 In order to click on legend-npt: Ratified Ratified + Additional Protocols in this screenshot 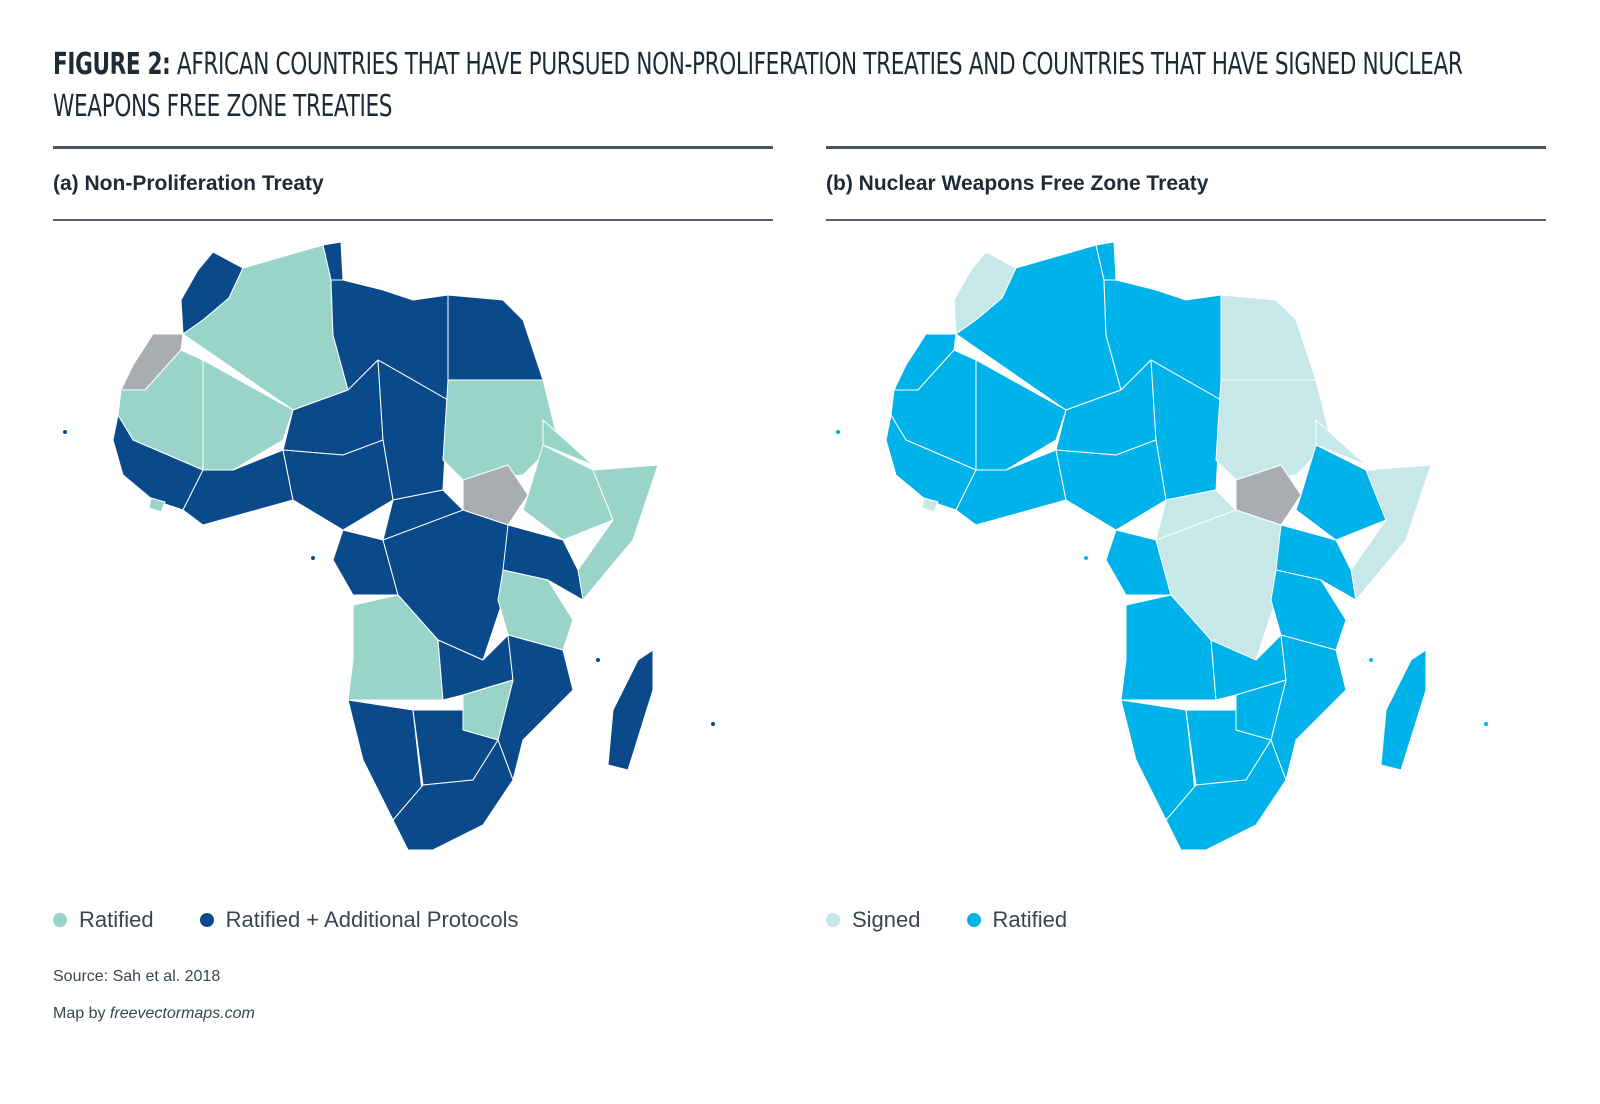, I will do `click(309, 920)`.